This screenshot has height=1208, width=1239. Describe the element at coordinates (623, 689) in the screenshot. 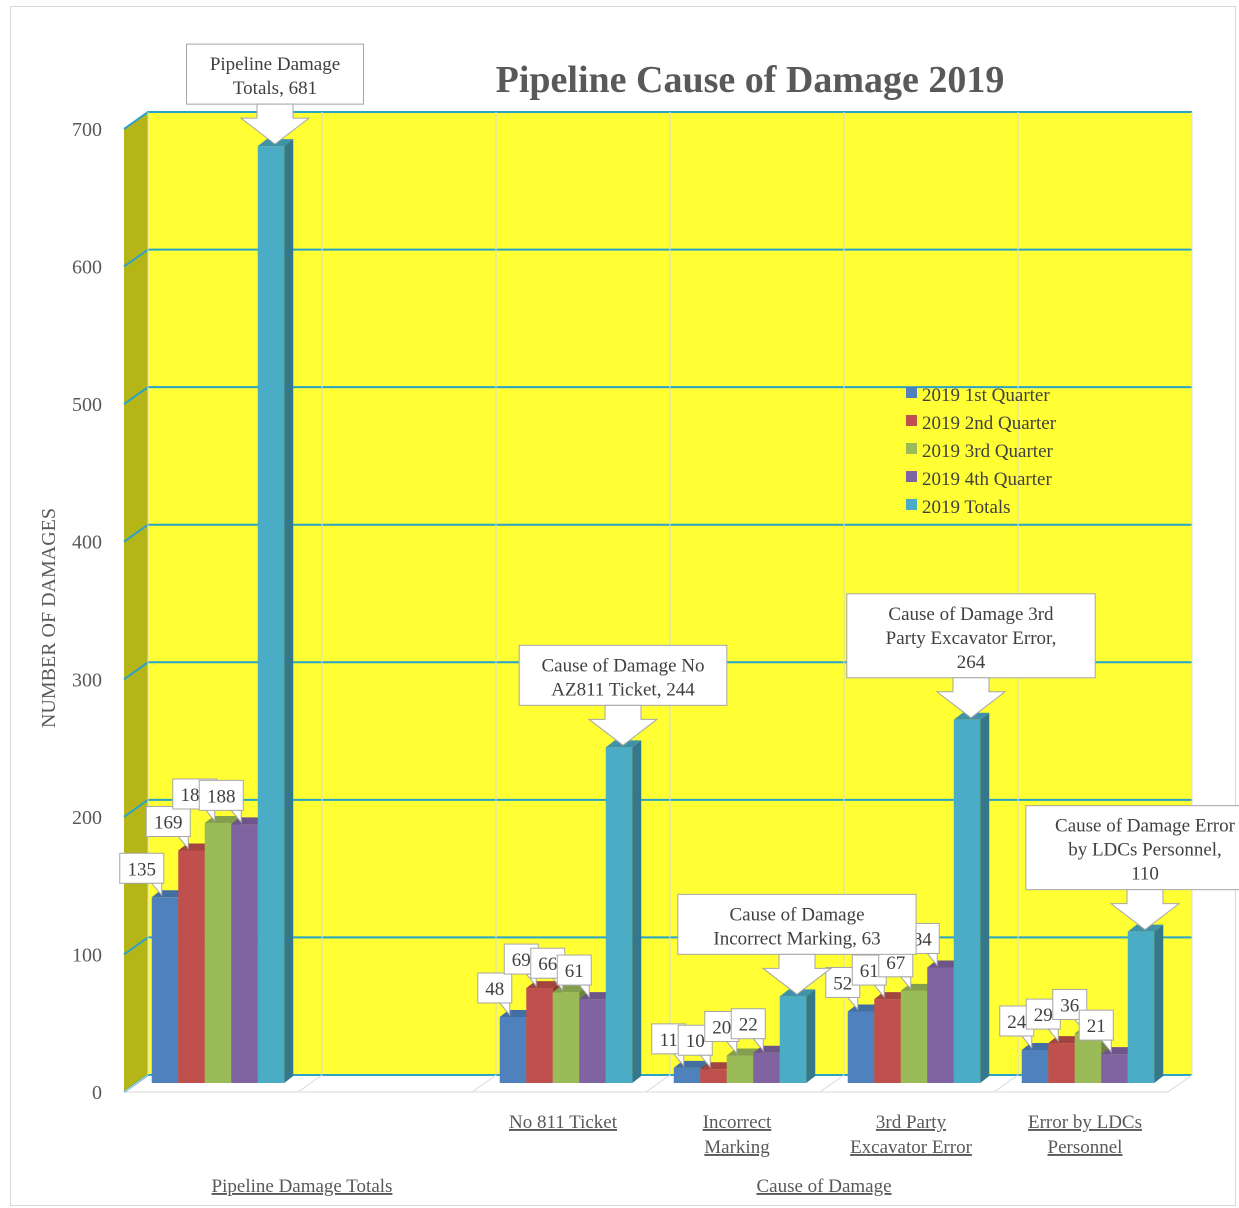

I see `callout-text: AZ811 Ticket, 244` at that location.